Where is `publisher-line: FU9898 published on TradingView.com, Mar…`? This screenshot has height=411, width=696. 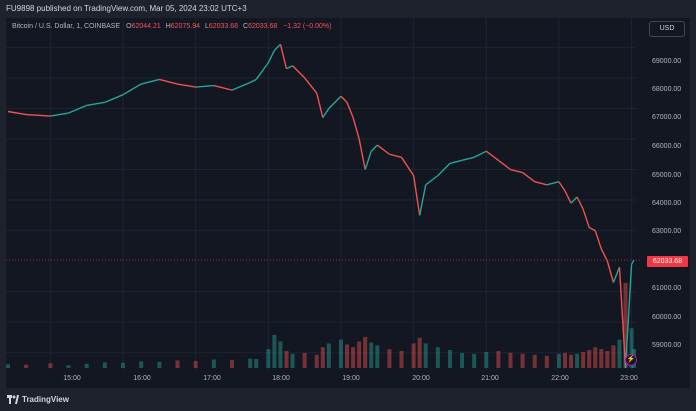 publisher-line: FU9898 published on TradingView.com, Mar… is located at coordinates (348, 9).